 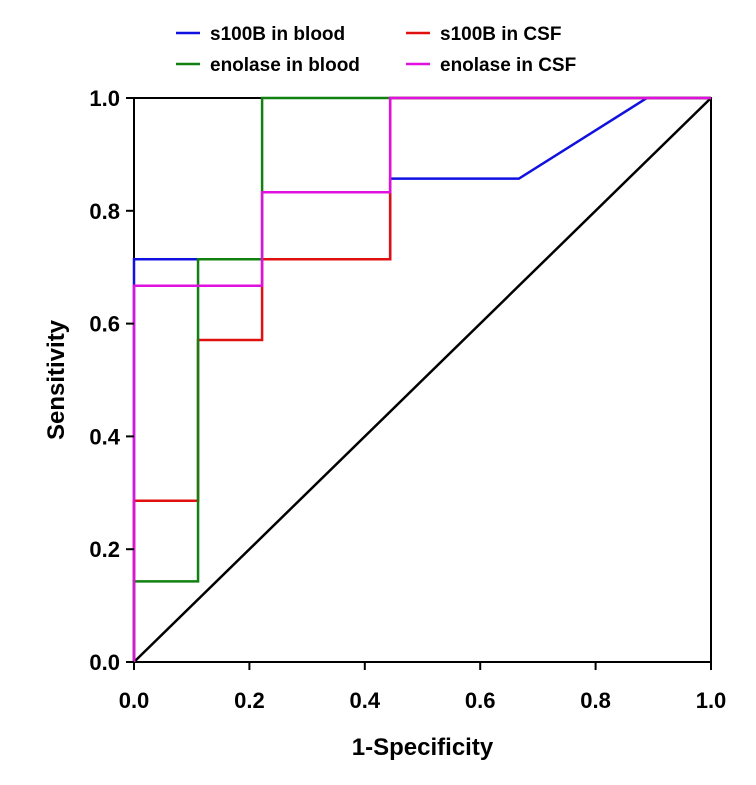 I want to click on y-axis-ticks: 0.0 0.2 0.4 0.6 0.8 1.0, so click(x=111, y=380).